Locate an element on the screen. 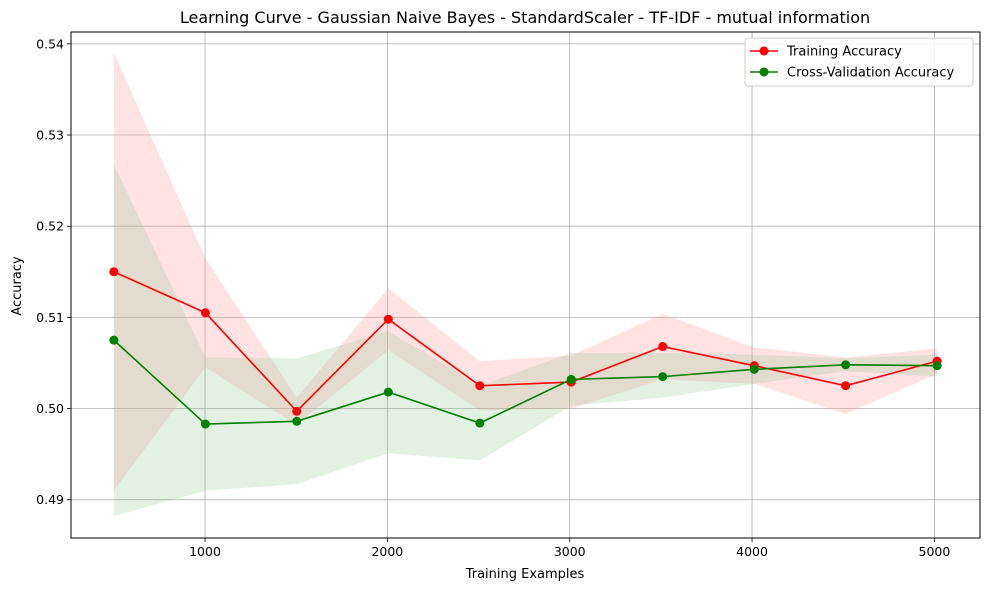 The image size is (989, 590). y-tick-label: 0.52 is located at coordinates (50, 226).